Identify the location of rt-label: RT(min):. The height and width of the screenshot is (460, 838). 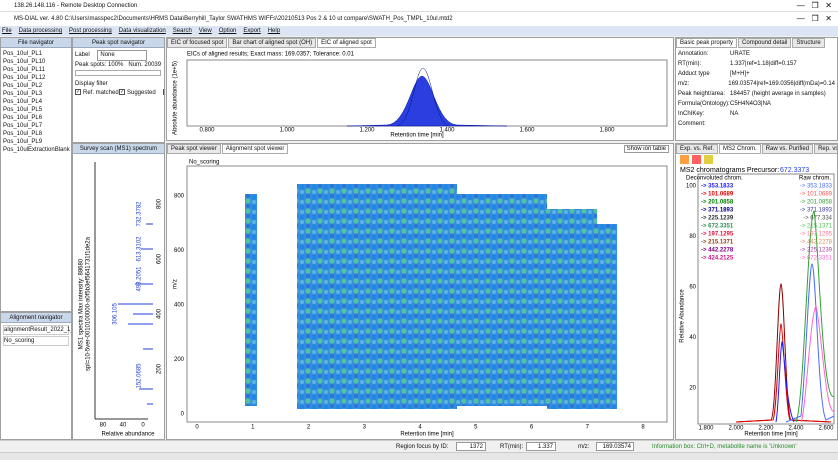
(512, 447).